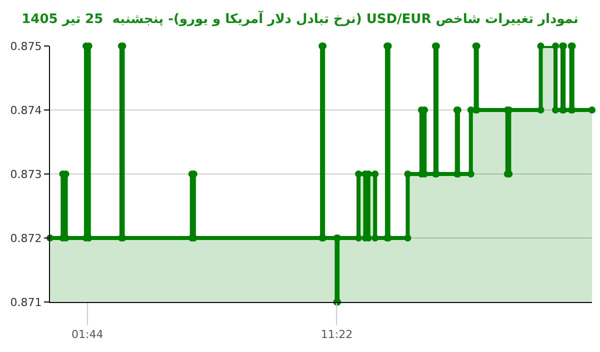 The image size is (600, 352). What do you see at coordinates (26, 238) in the screenshot?
I see `y-tick-label: 0.872` at bounding box center [26, 238].